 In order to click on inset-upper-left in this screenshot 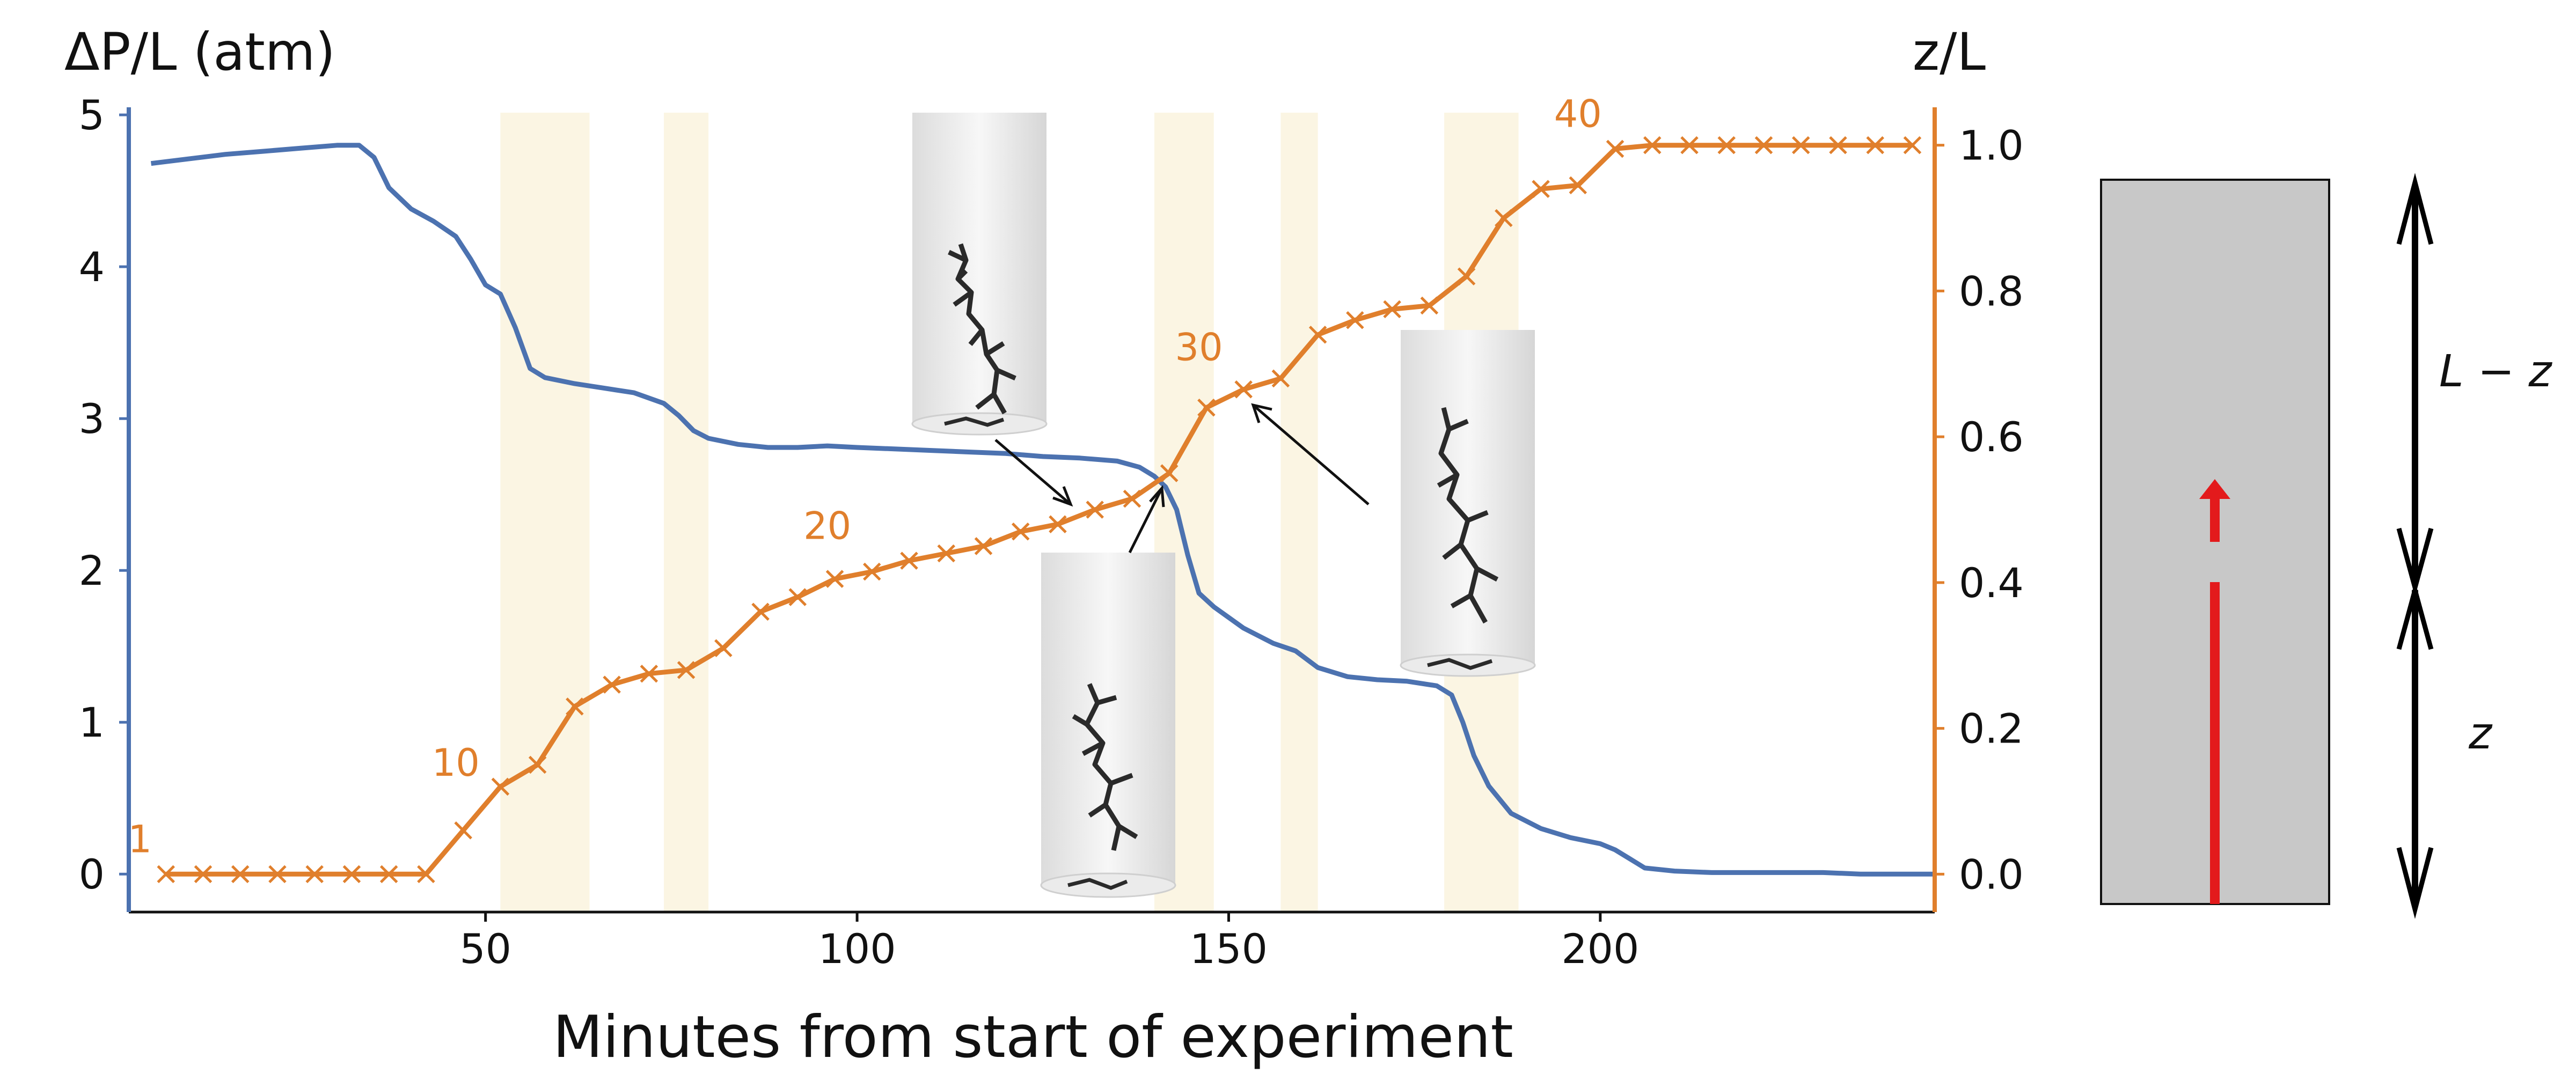, I will do `click(979, 274)`.